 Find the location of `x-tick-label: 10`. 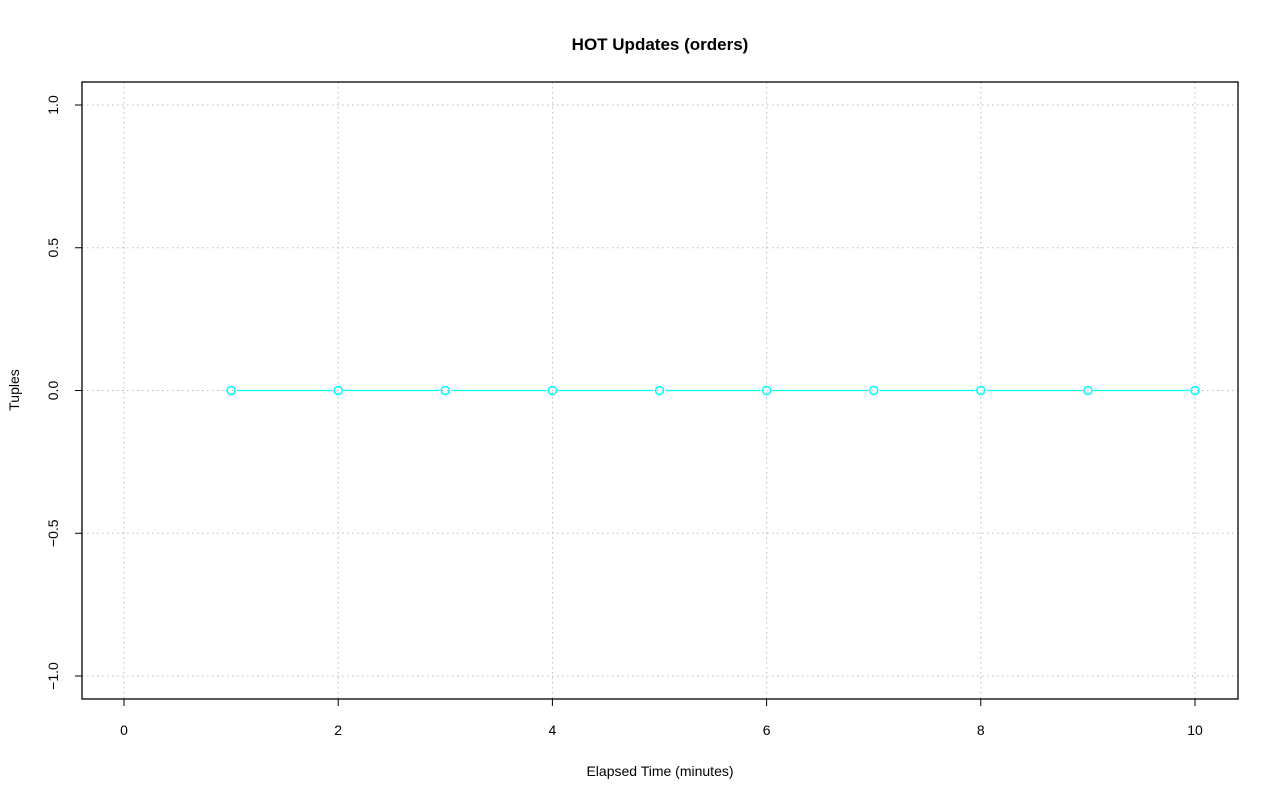

x-tick-label: 10 is located at coordinates (1195, 730).